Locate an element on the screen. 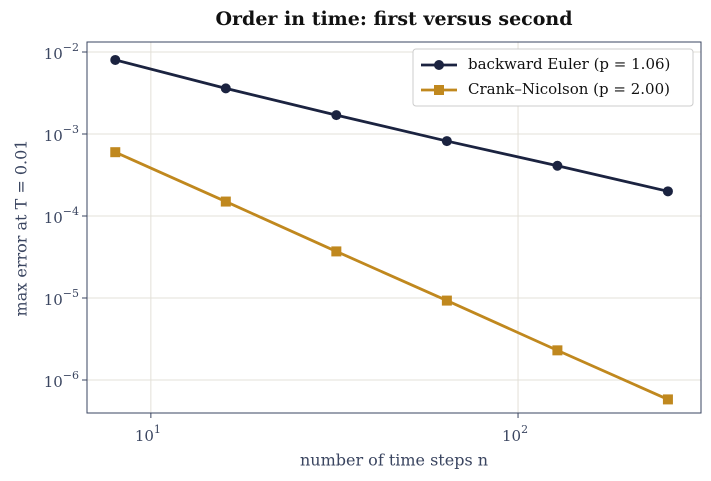  tick-exponent: −4 is located at coordinates (71, 211).